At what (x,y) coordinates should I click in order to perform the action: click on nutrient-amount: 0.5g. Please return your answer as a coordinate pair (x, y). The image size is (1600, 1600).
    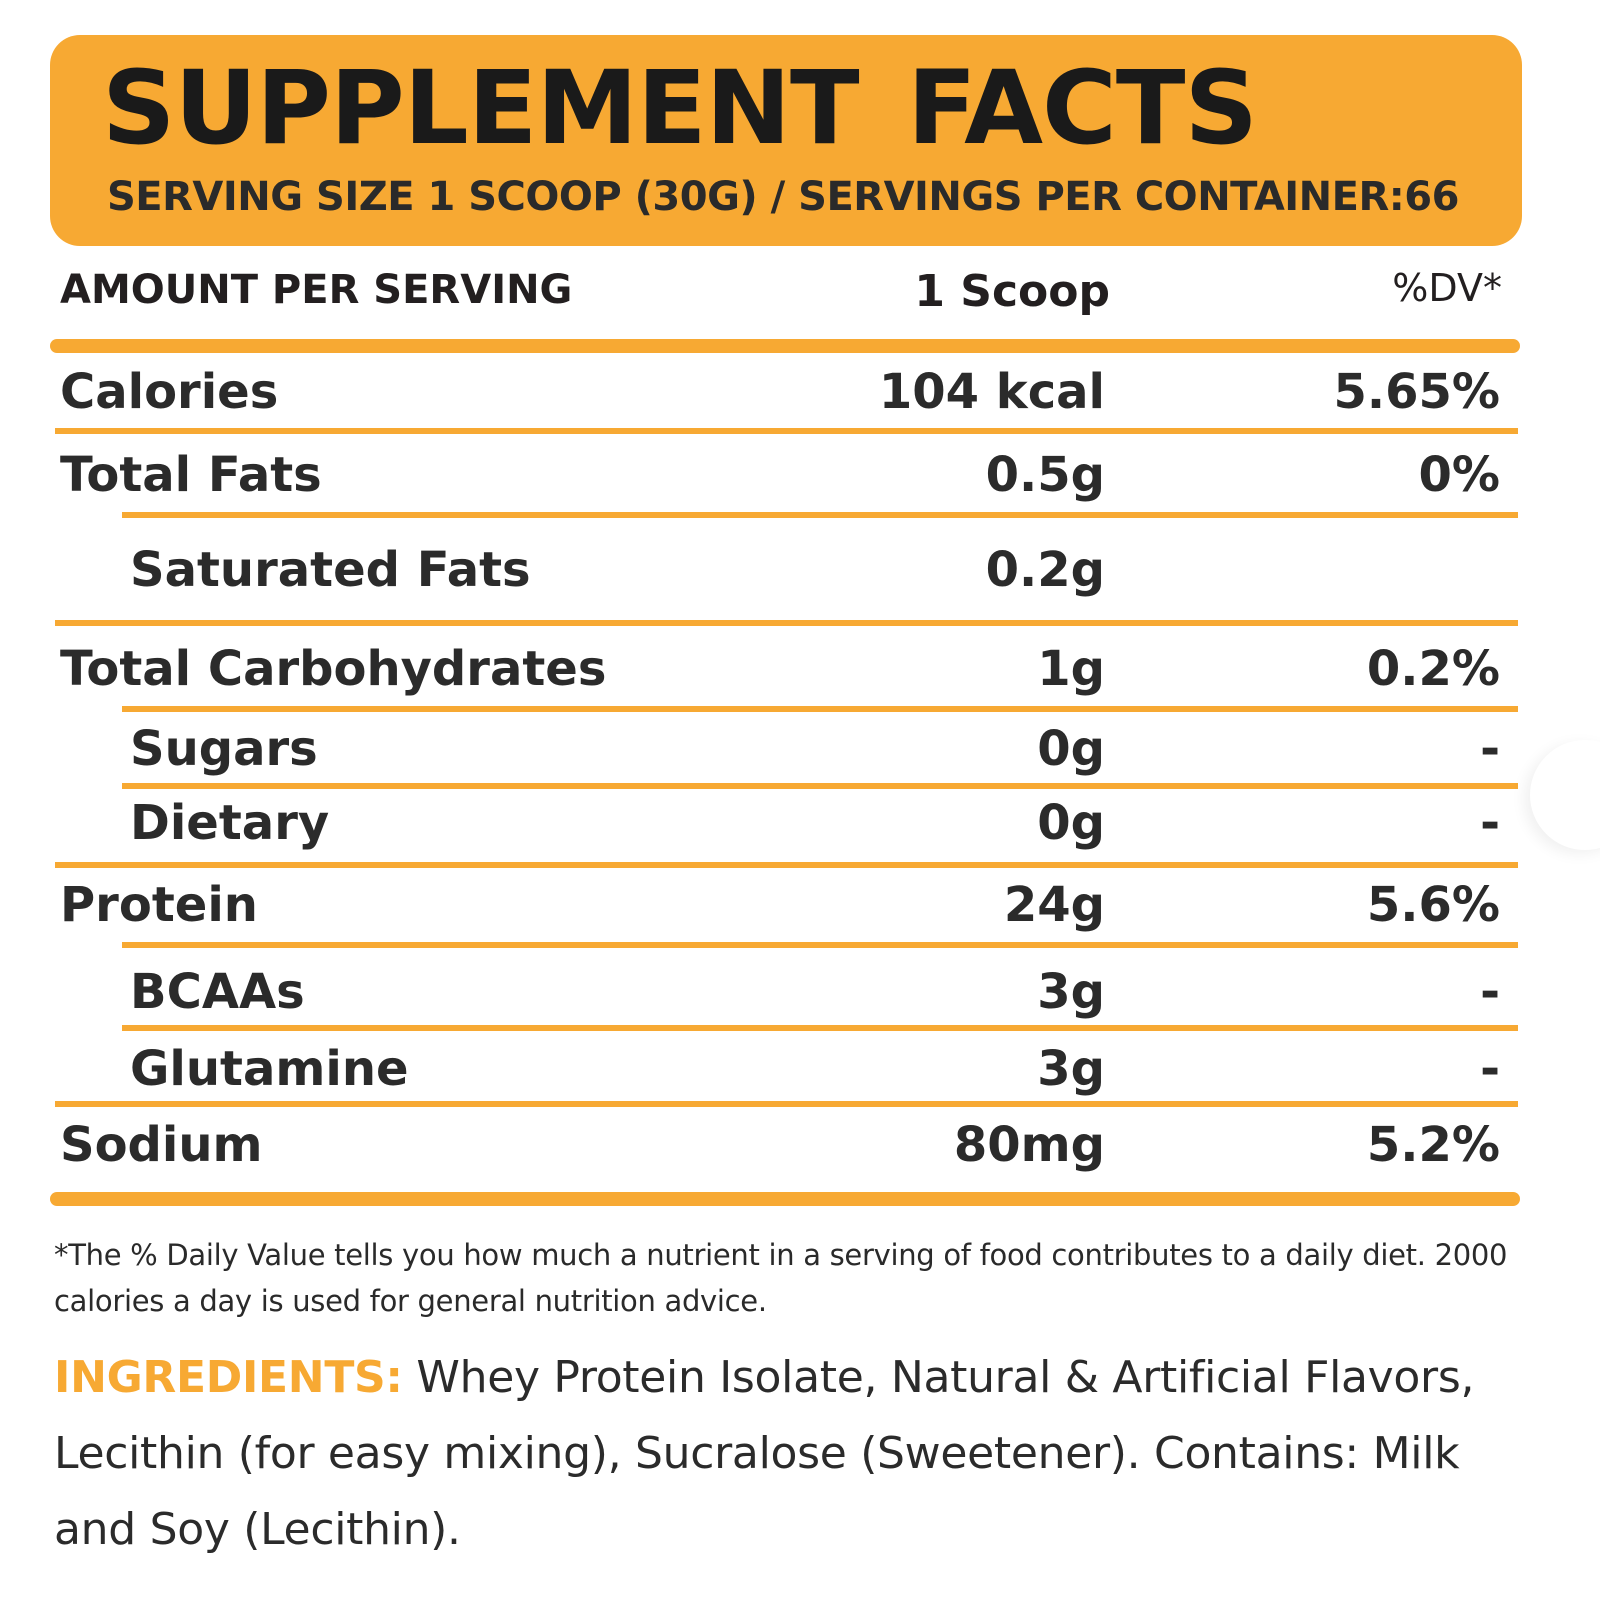
    Looking at the image, I should click on (1045, 475).